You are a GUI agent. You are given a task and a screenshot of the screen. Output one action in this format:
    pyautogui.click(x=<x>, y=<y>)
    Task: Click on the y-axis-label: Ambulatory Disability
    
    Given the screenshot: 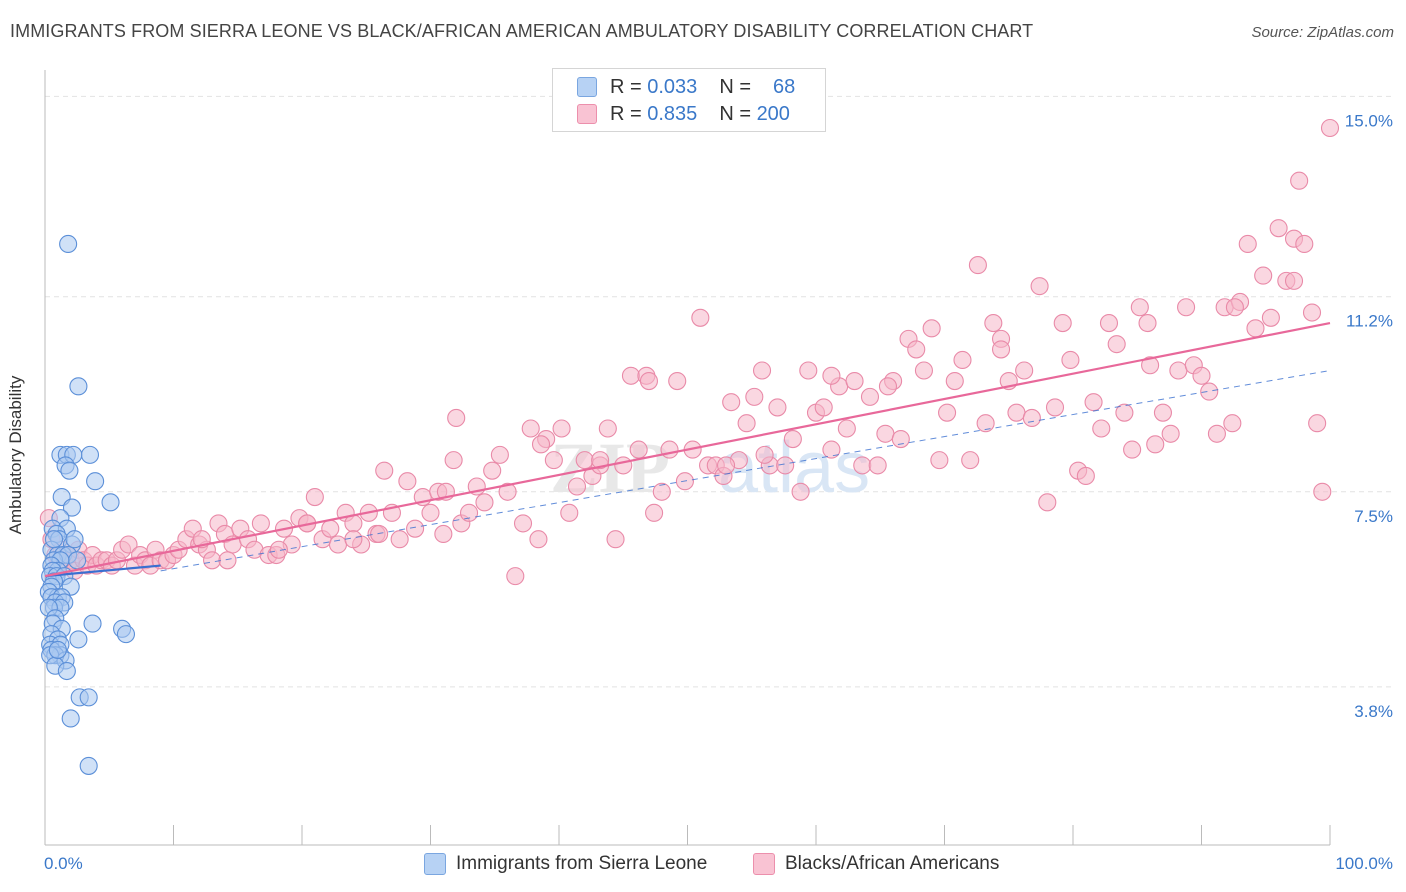 What is the action you would take?
    pyautogui.click(x=15, y=455)
    